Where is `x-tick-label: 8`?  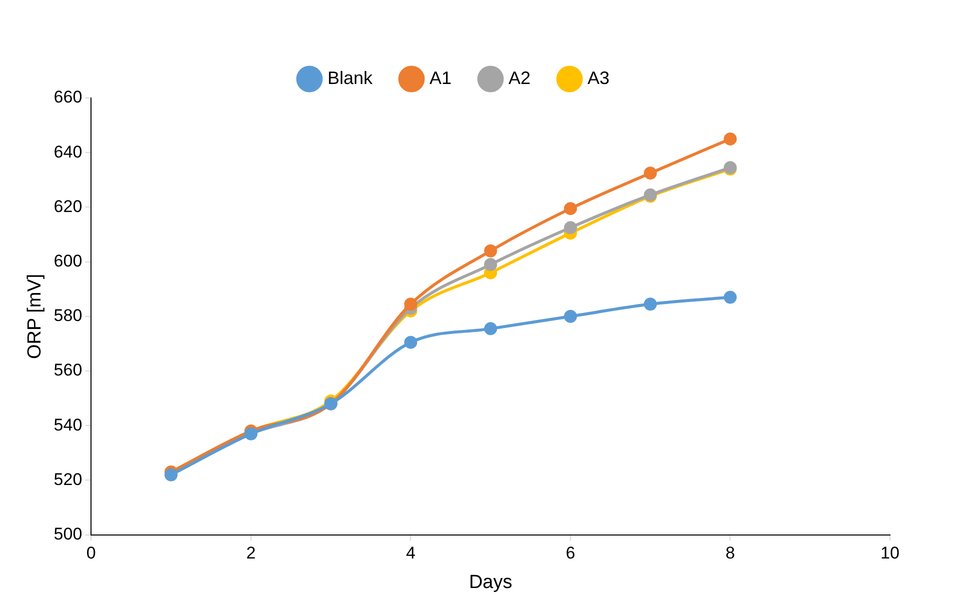 x-tick-label: 8 is located at coordinates (730, 553).